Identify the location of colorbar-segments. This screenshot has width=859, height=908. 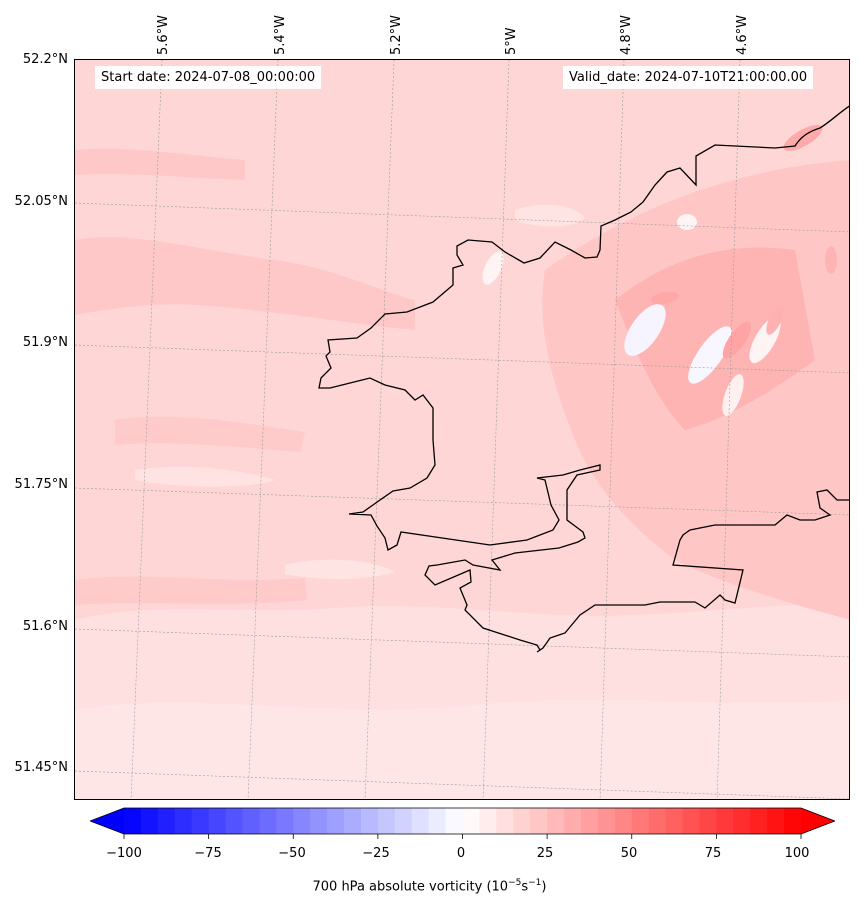
(463, 821).